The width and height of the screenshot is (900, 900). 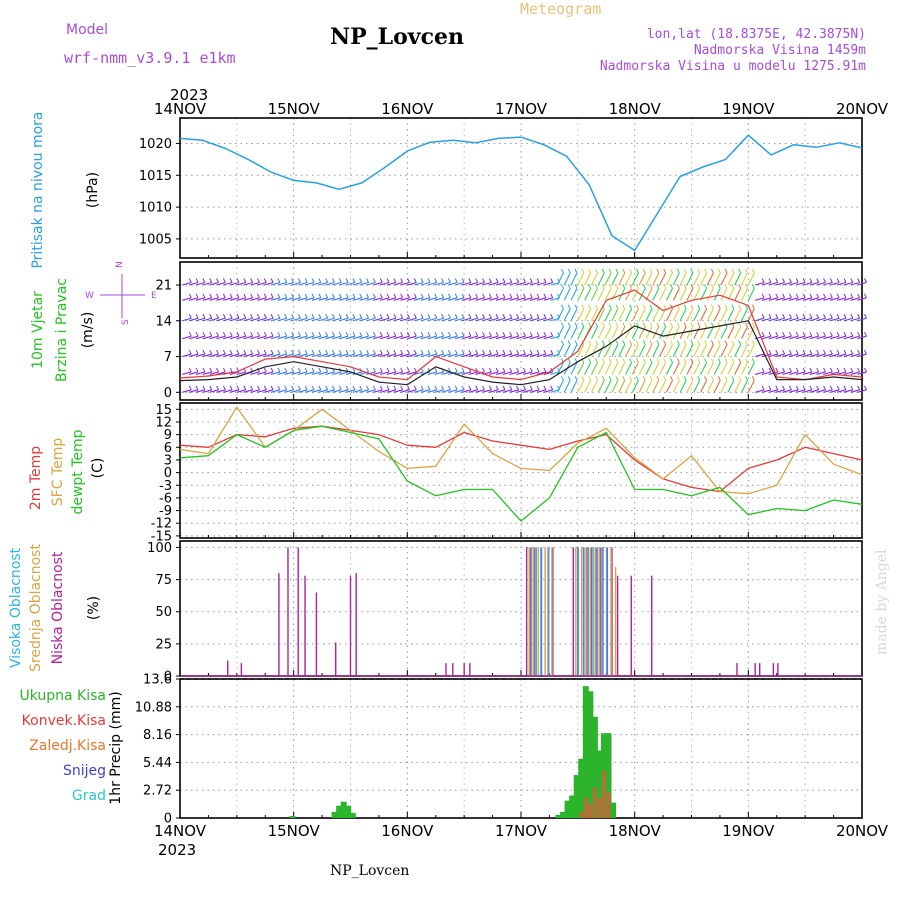 I want to click on date-tick-label: 20NOV, so click(x=862, y=109).